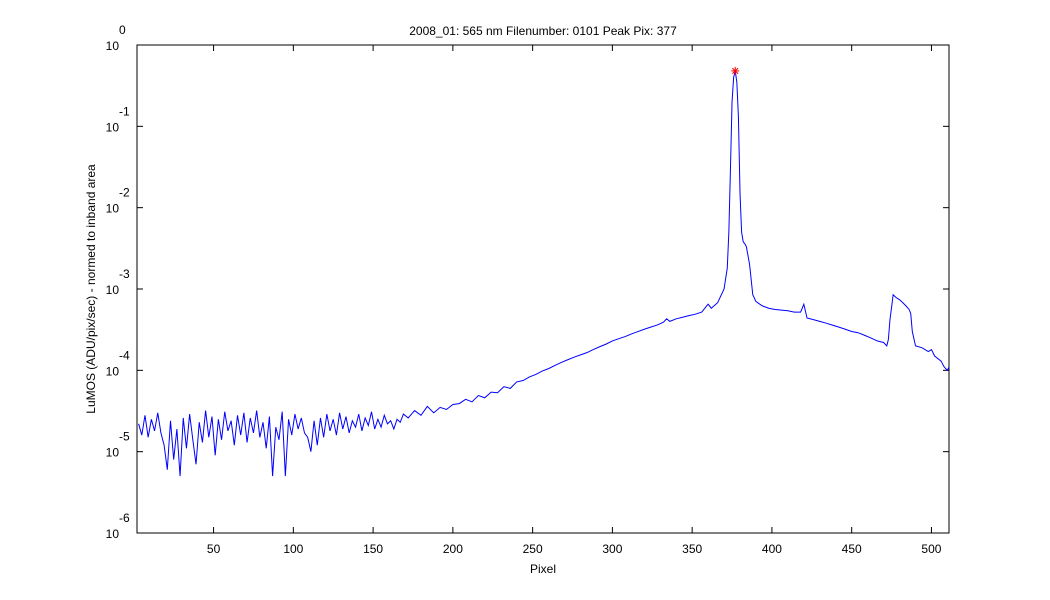 The height and width of the screenshot is (600, 1050). I want to click on x-tick-label: 350, so click(692, 549).